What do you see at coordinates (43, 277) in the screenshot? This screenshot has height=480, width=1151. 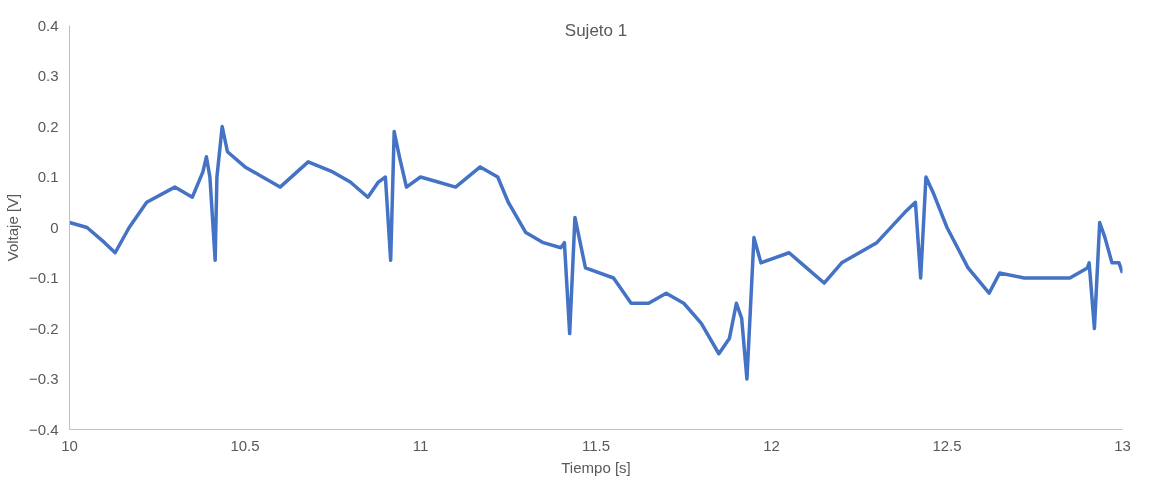 I see `y-tick-label: −0.1` at bounding box center [43, 277].